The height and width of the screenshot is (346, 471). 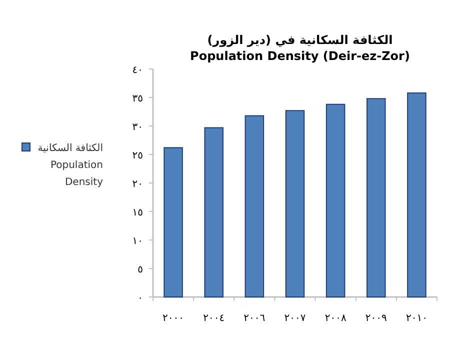 I want to click on y-tick-label: ١٠, so click(x=137, y=241).